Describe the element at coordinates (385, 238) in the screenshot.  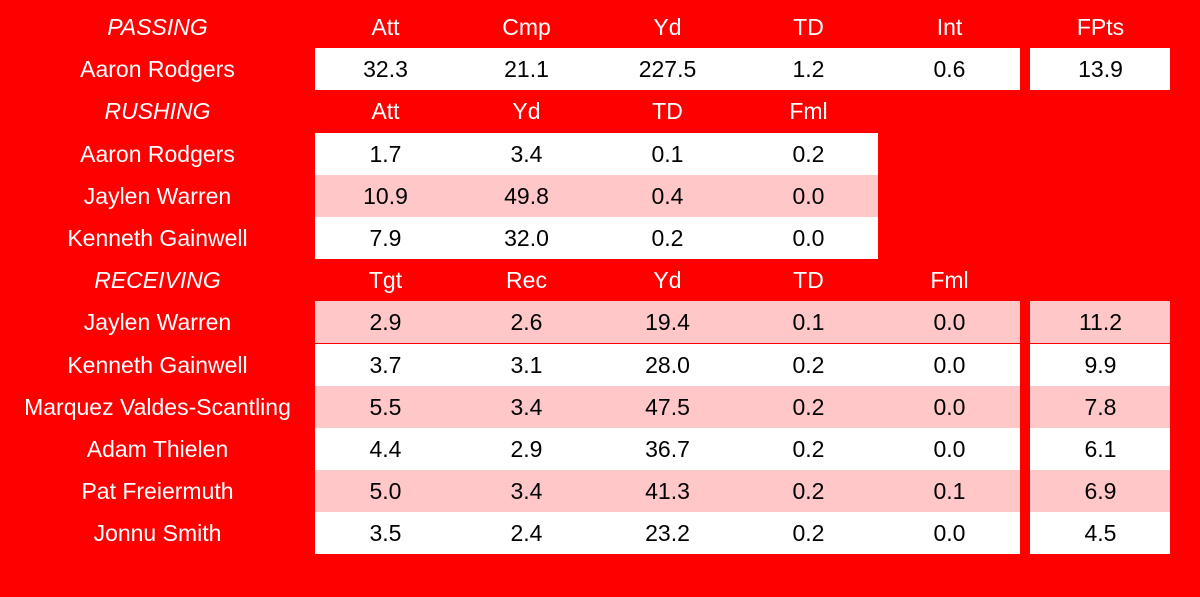
I see `stat-value: 7.9` at that location.